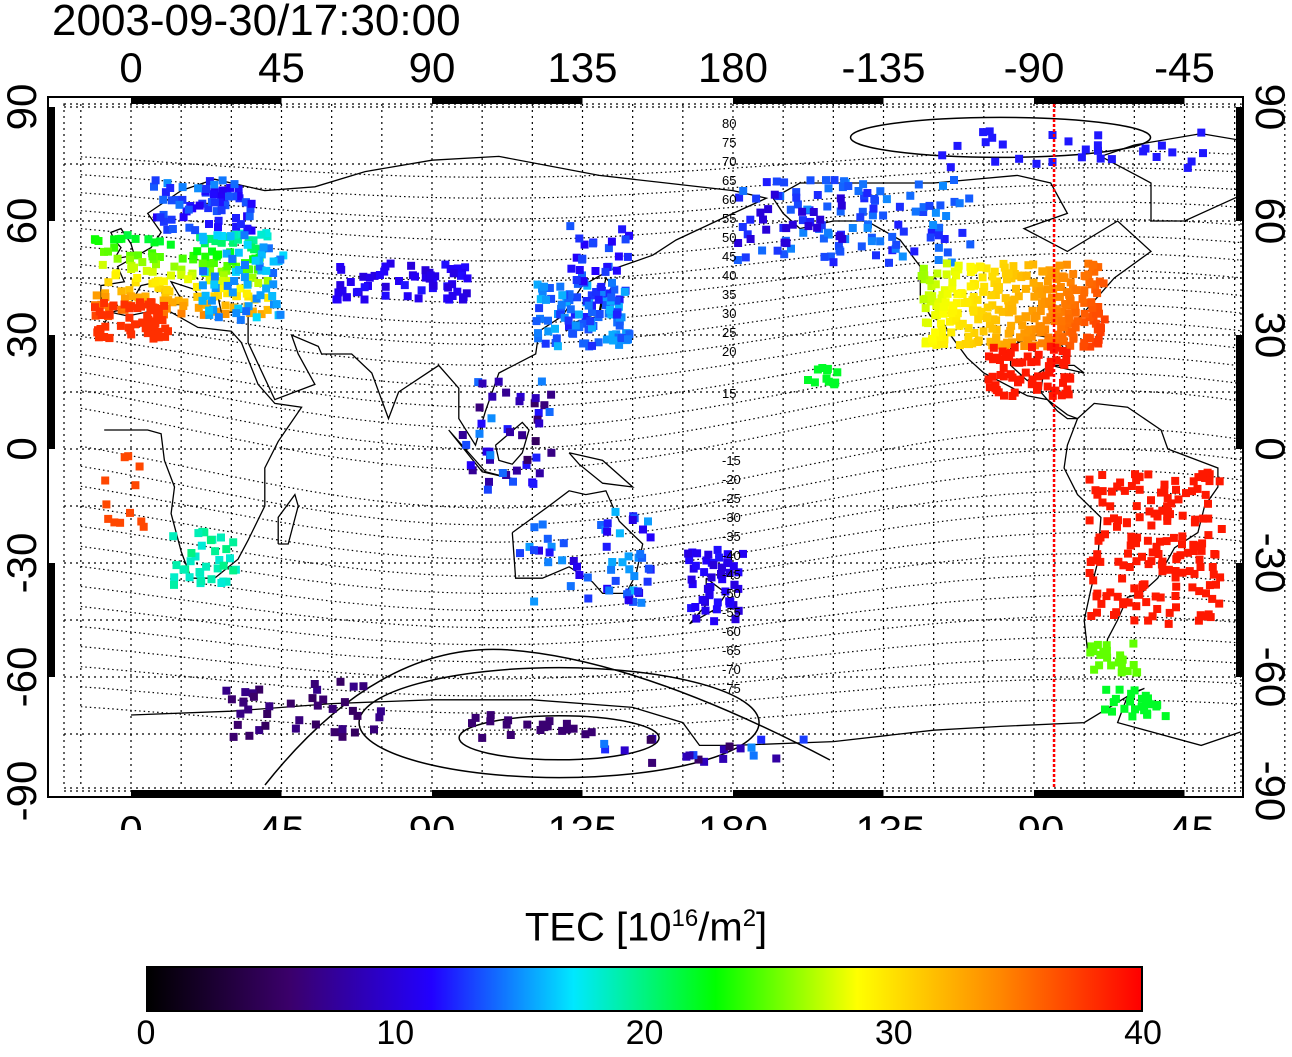 This screenshot has height=1057, width=1292. I want to click on contour-label: -45, so click(731, 574).